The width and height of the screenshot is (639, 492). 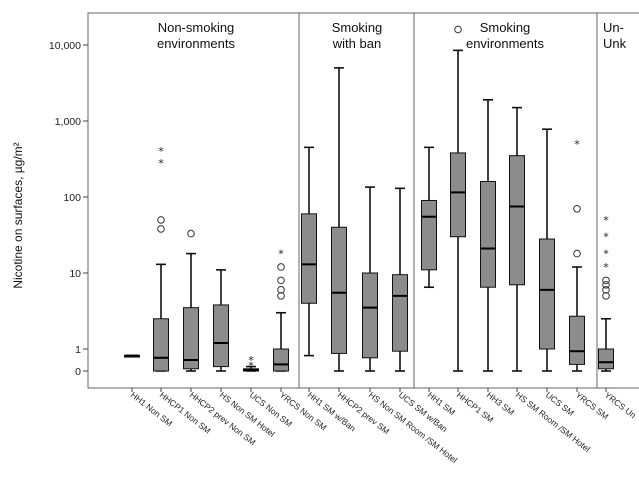 I want to click on x-tick-label: HHCP1 Non SM, so click(x=185, y=413).